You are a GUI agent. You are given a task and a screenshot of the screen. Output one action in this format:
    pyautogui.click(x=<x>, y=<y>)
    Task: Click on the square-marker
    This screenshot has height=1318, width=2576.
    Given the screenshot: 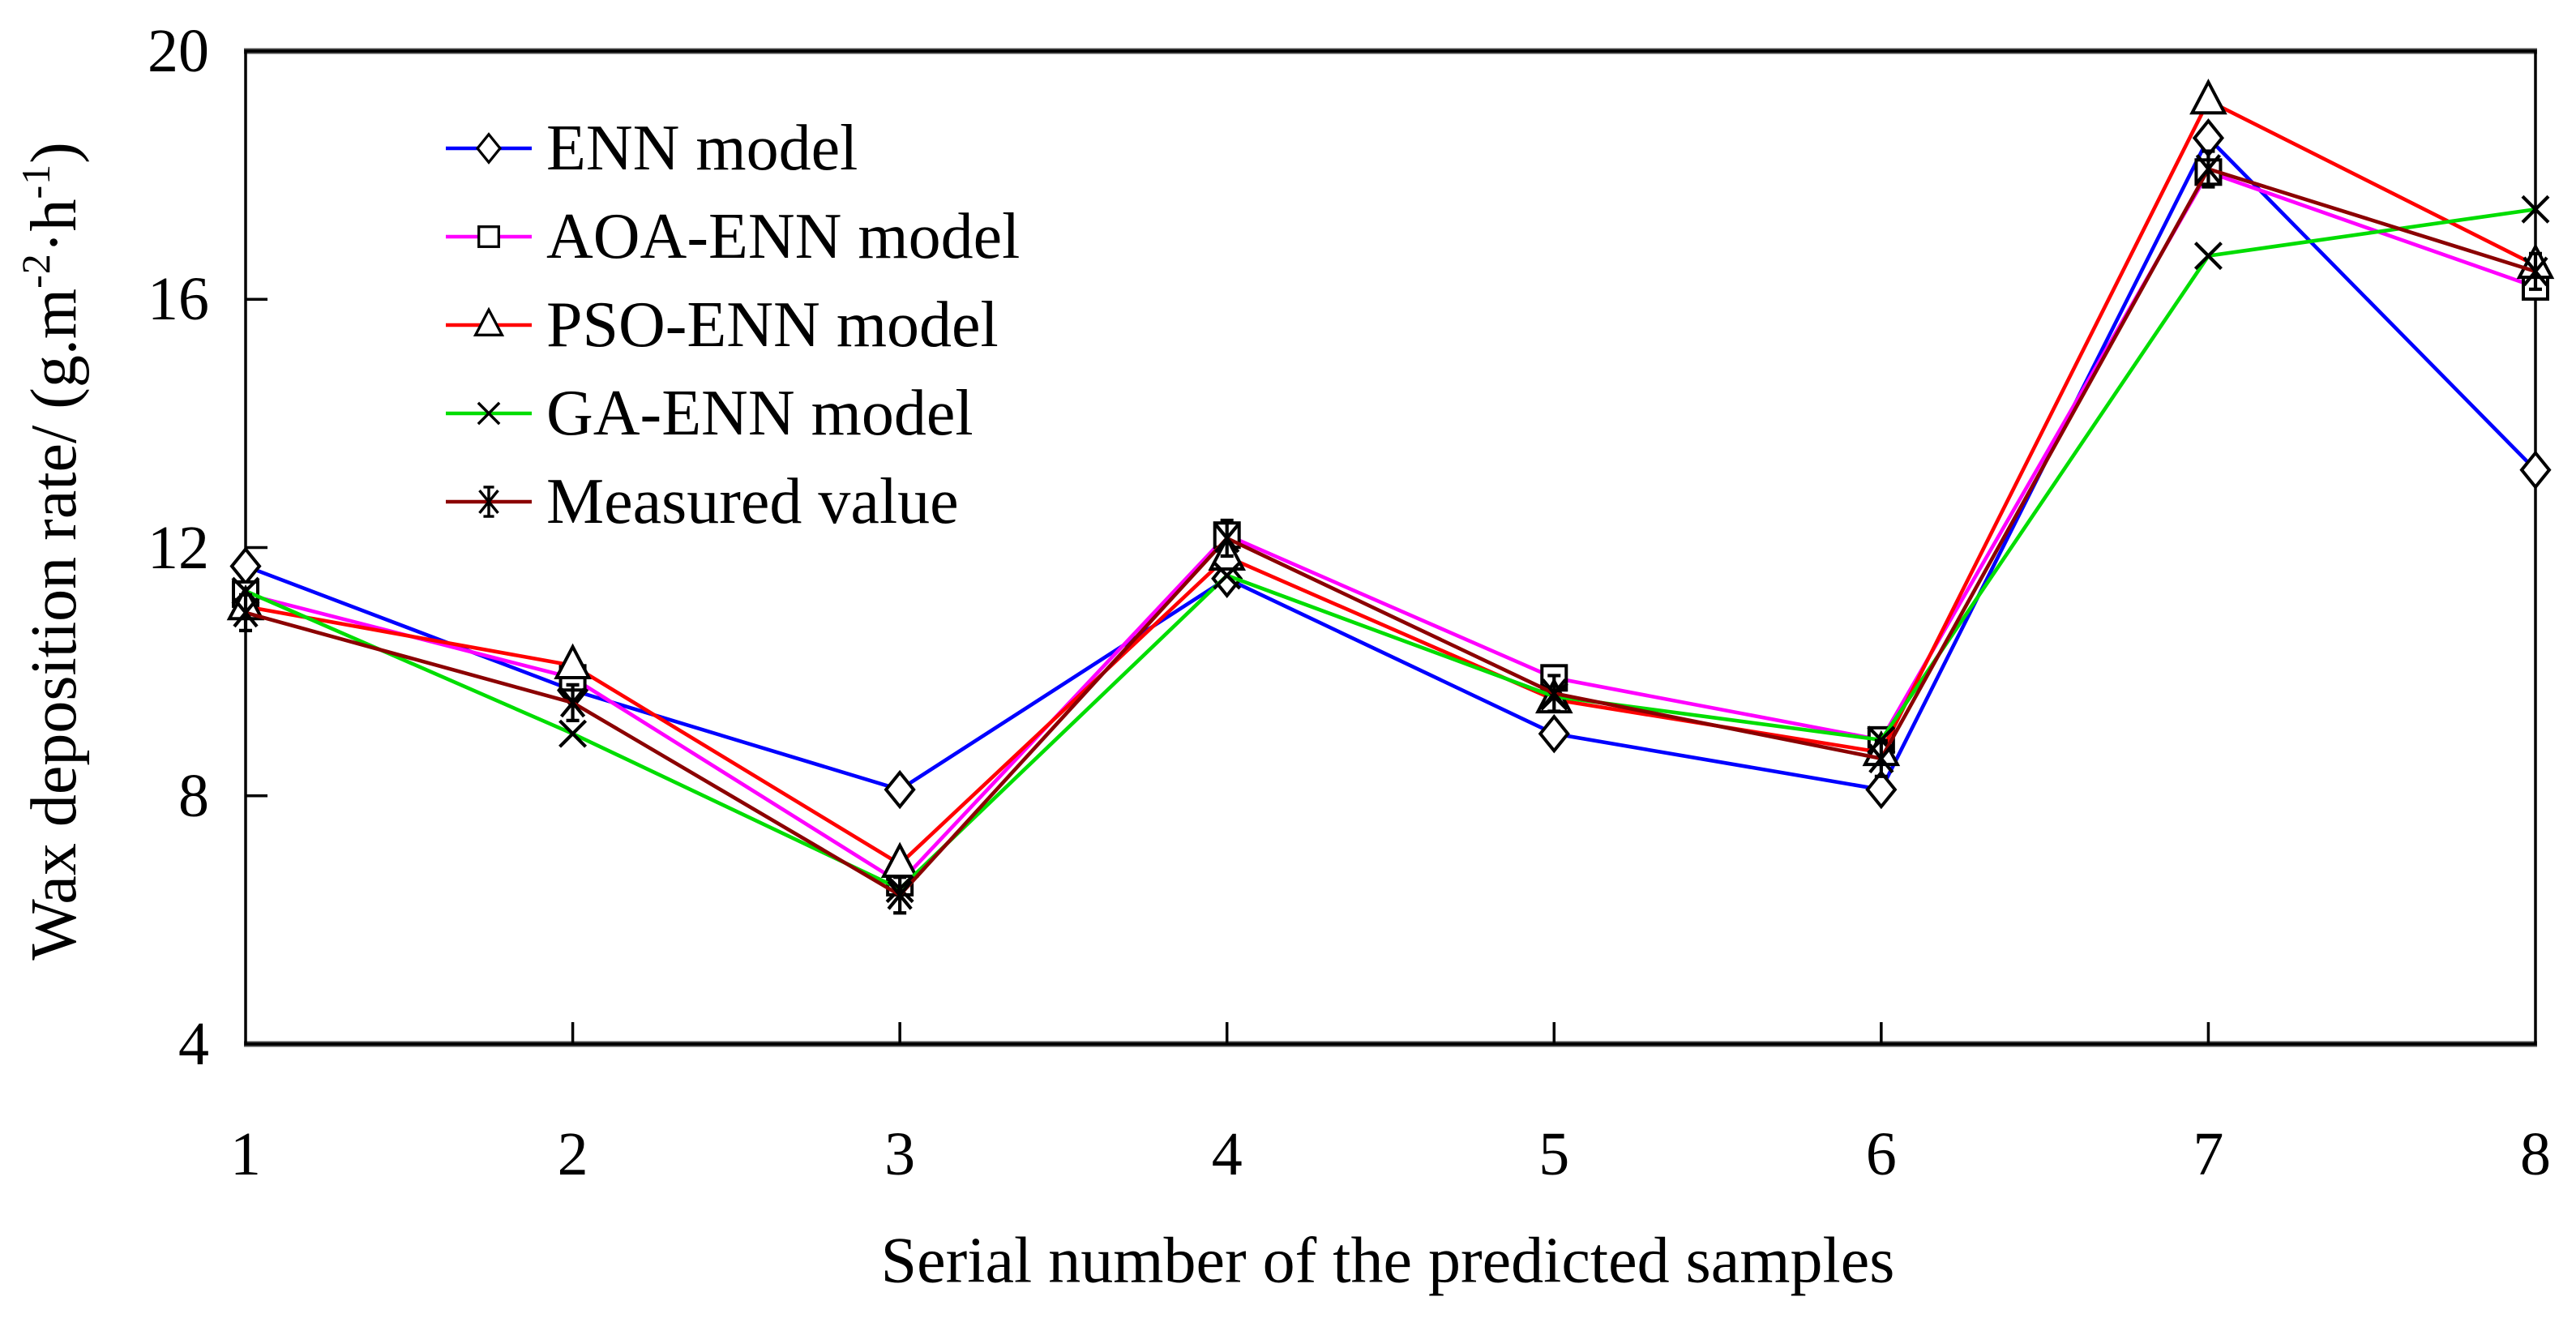 What is the action you would take?
    pyautogui.click(x=488, y=236)
    